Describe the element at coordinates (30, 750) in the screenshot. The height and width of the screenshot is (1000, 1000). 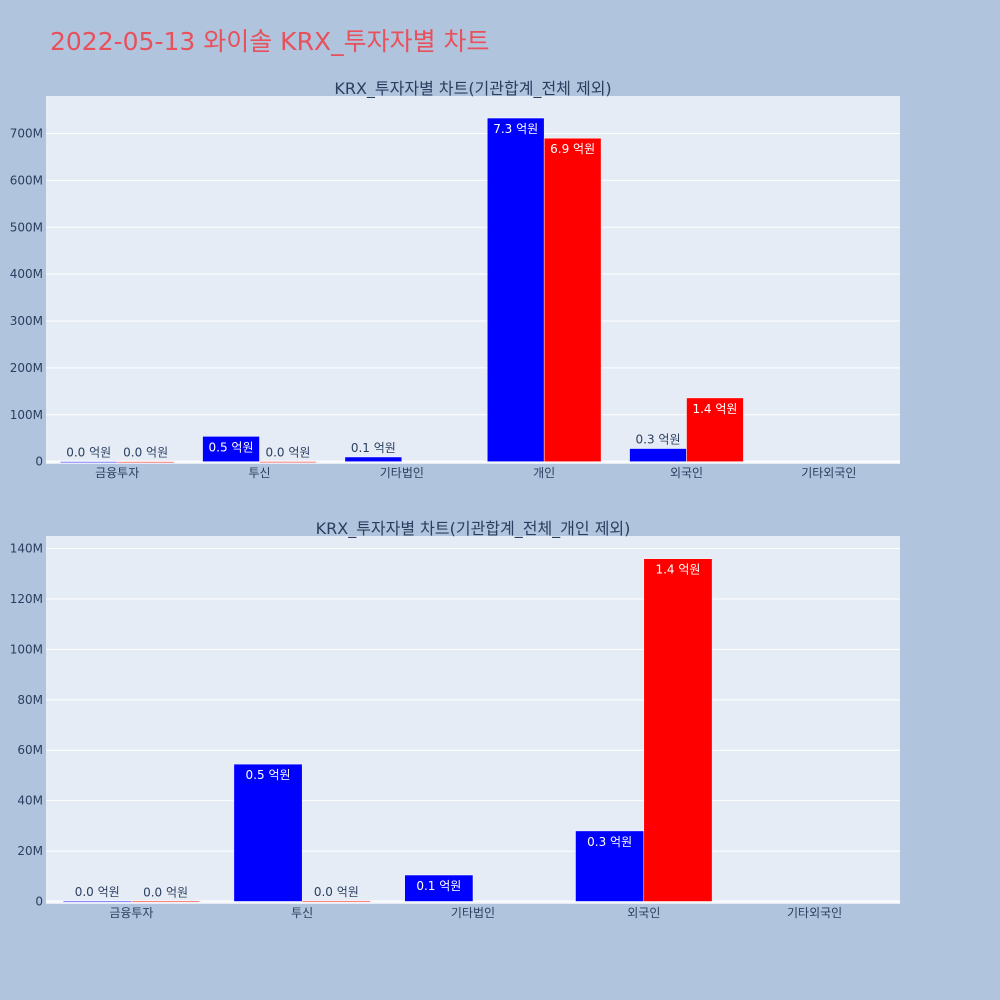
I see `y-tick-label: 60M` at that location.